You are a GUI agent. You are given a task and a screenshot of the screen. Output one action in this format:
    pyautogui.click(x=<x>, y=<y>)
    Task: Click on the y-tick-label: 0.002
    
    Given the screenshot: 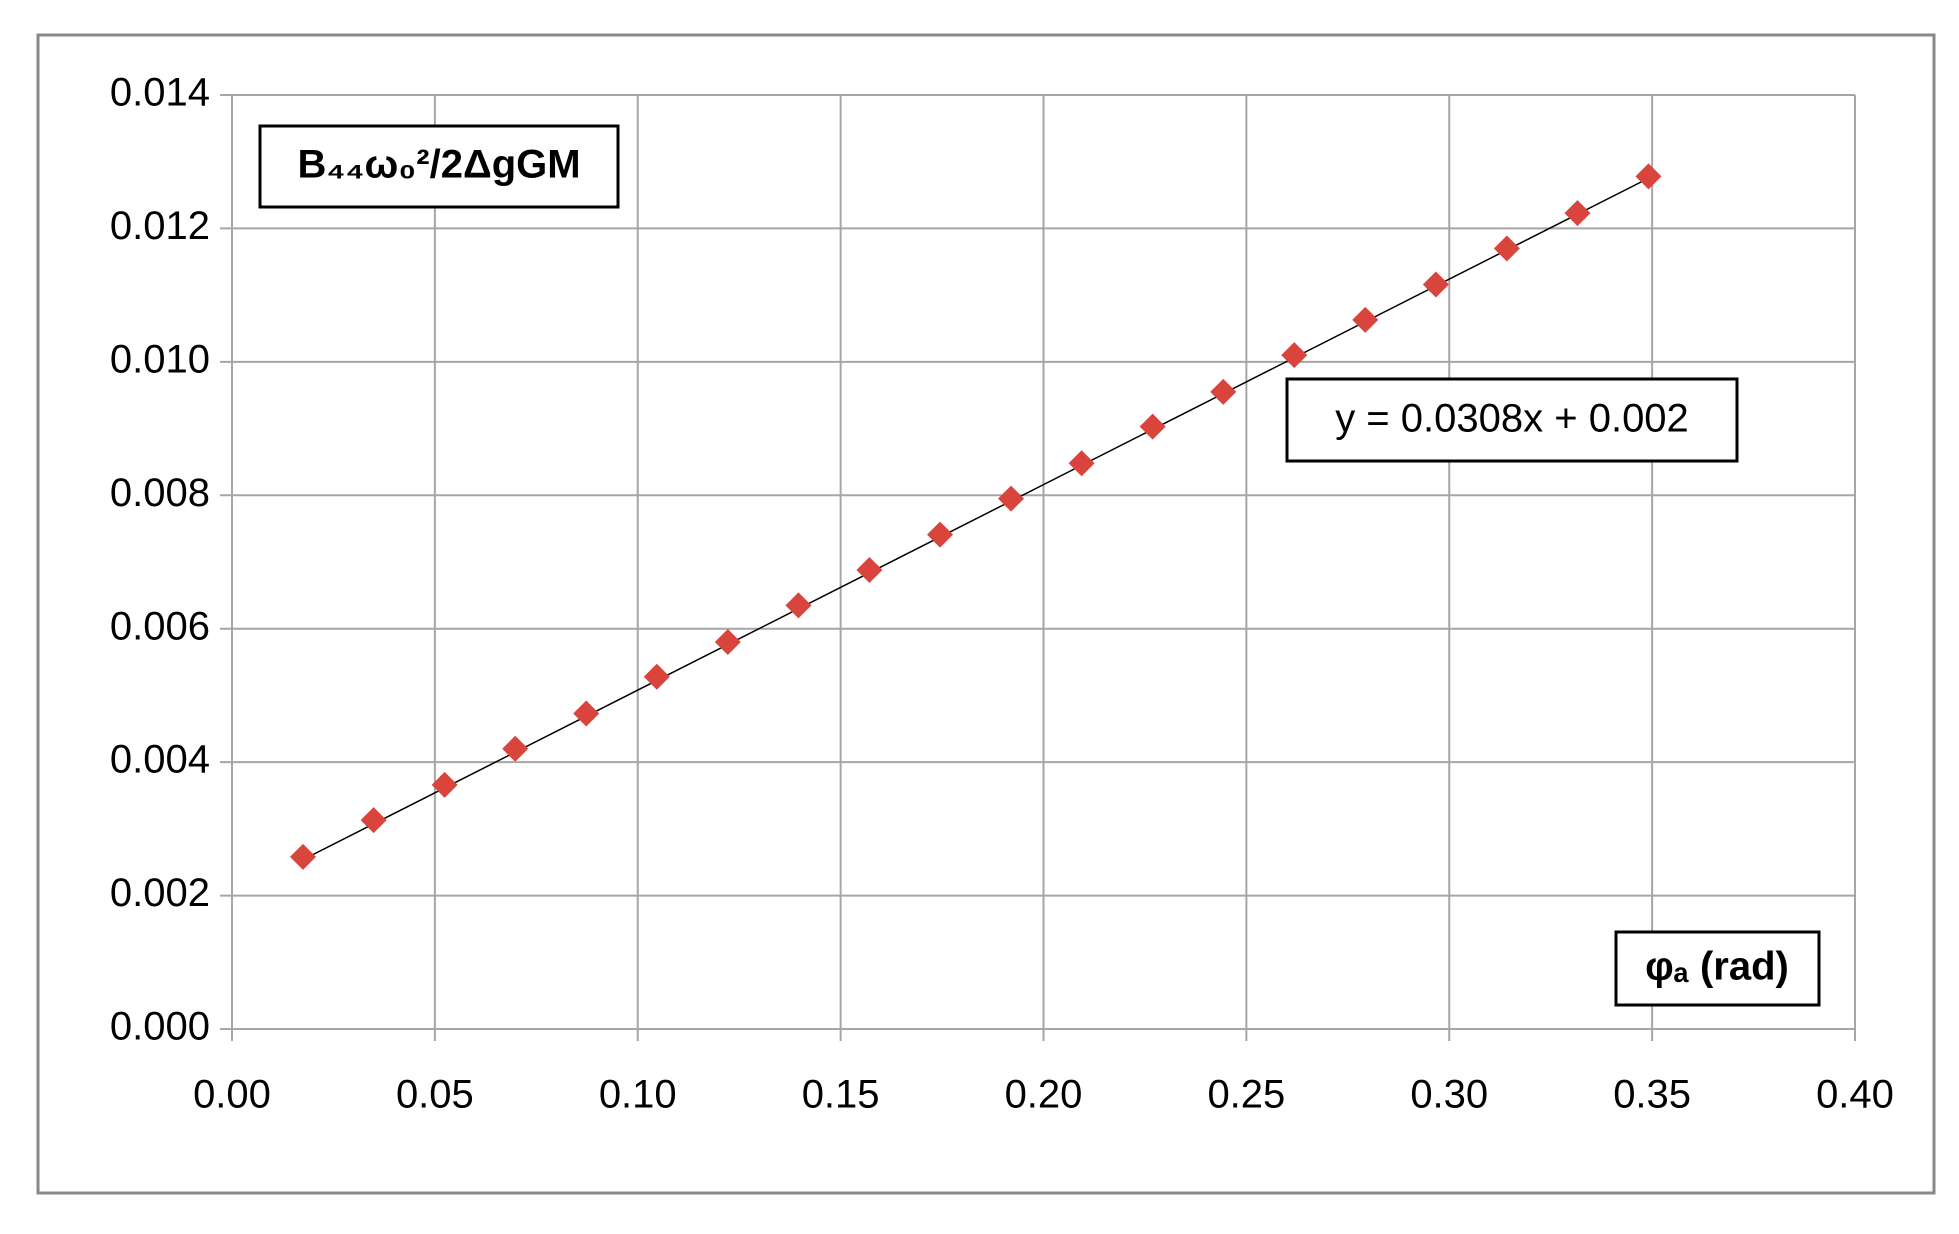 What is the action you would take?
    pyautogui.click(x=160, y=893)
    